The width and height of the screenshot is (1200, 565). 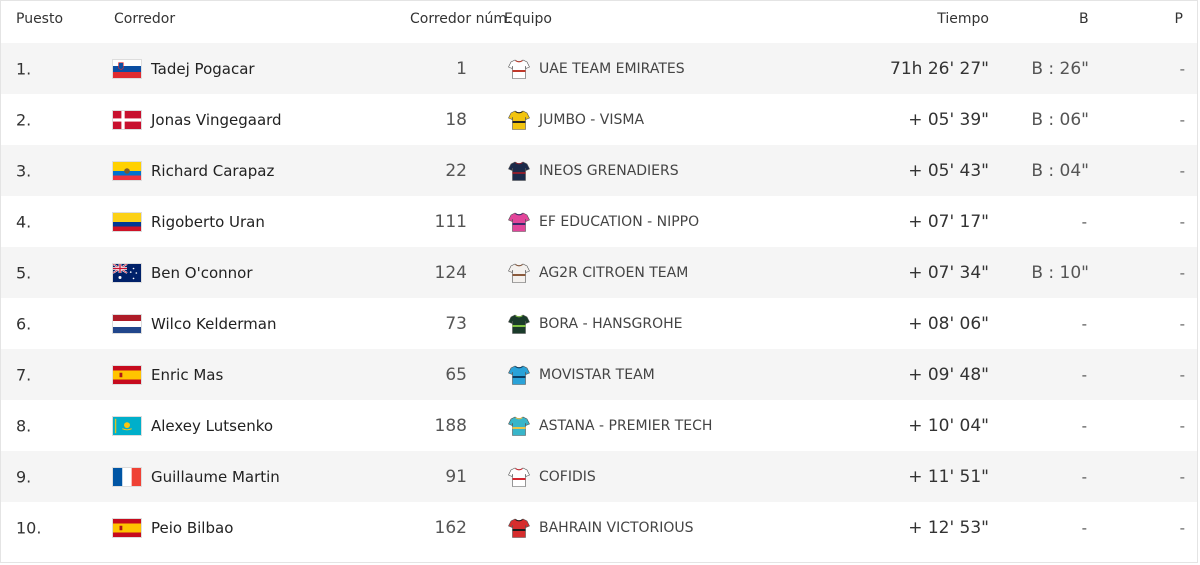 What do you see at coordinates (24, 68) in the screenshot?
I see `rank-cell: 1.` at bounding box center [24, 68].